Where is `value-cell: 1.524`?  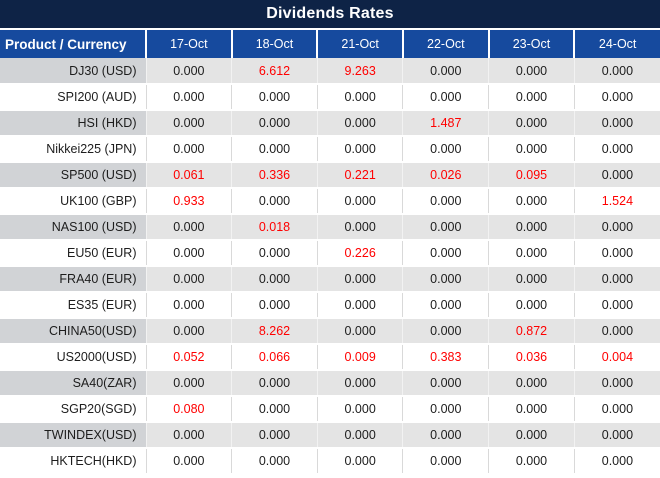
value-cell: 1.524 is located at coordinates (616, 201).